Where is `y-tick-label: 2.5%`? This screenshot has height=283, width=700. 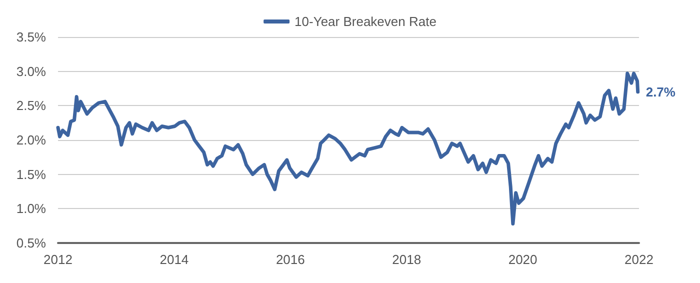 y-tick-label: 2.5% is located at coordinates (31, 106).